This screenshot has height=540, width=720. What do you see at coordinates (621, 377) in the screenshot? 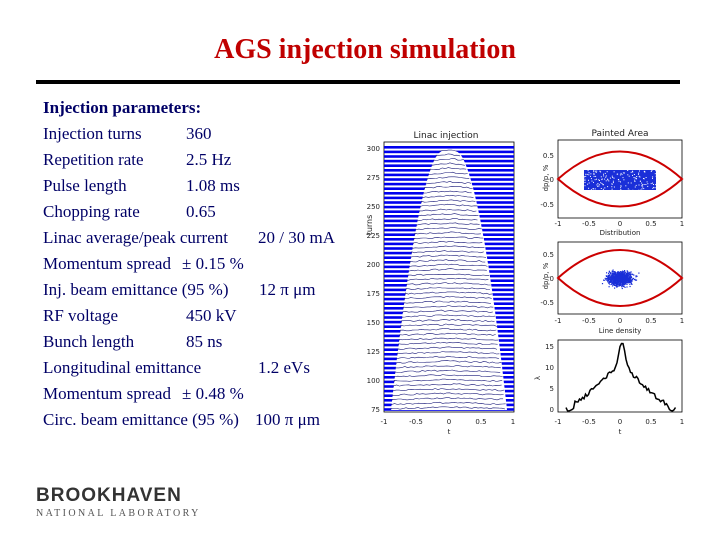
I see `line-density-curve` at bounding box center [621, 377].